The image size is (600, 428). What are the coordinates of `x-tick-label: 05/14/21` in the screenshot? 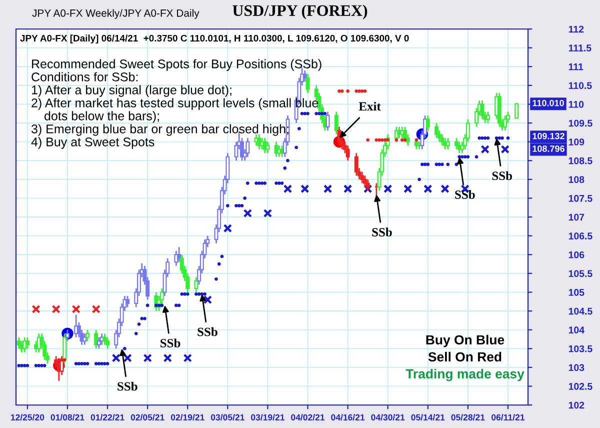 It's located at (428, 417).